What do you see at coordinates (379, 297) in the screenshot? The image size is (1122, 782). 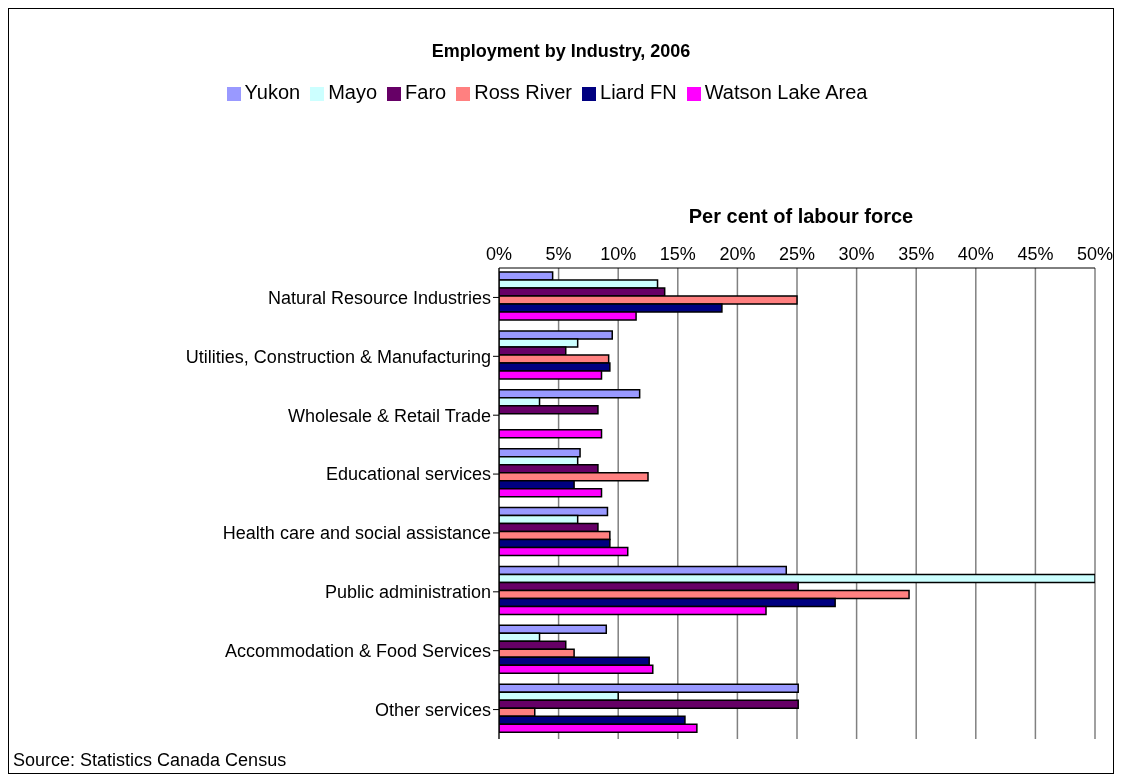 I see `y-tick-label: Natural Resource Industries` at bounding box center [379, 297].